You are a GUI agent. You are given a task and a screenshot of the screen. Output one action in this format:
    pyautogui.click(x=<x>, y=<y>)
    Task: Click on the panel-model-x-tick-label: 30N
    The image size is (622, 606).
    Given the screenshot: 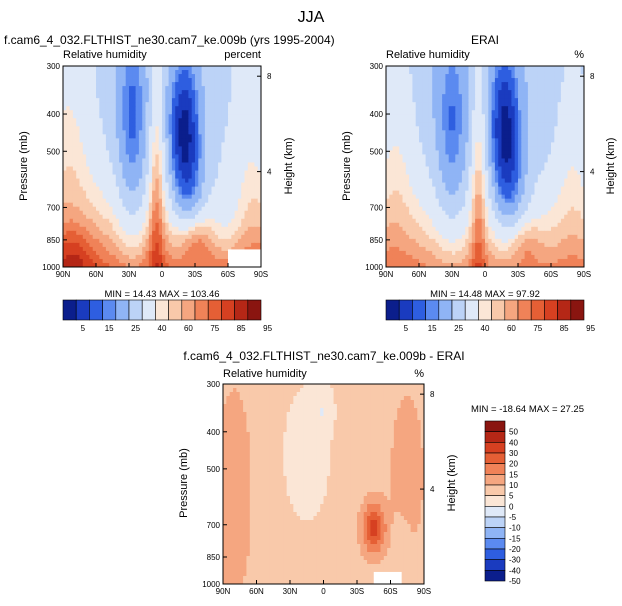 What is the action you would take?
    pyautogui.click(x=129, y=274)
    